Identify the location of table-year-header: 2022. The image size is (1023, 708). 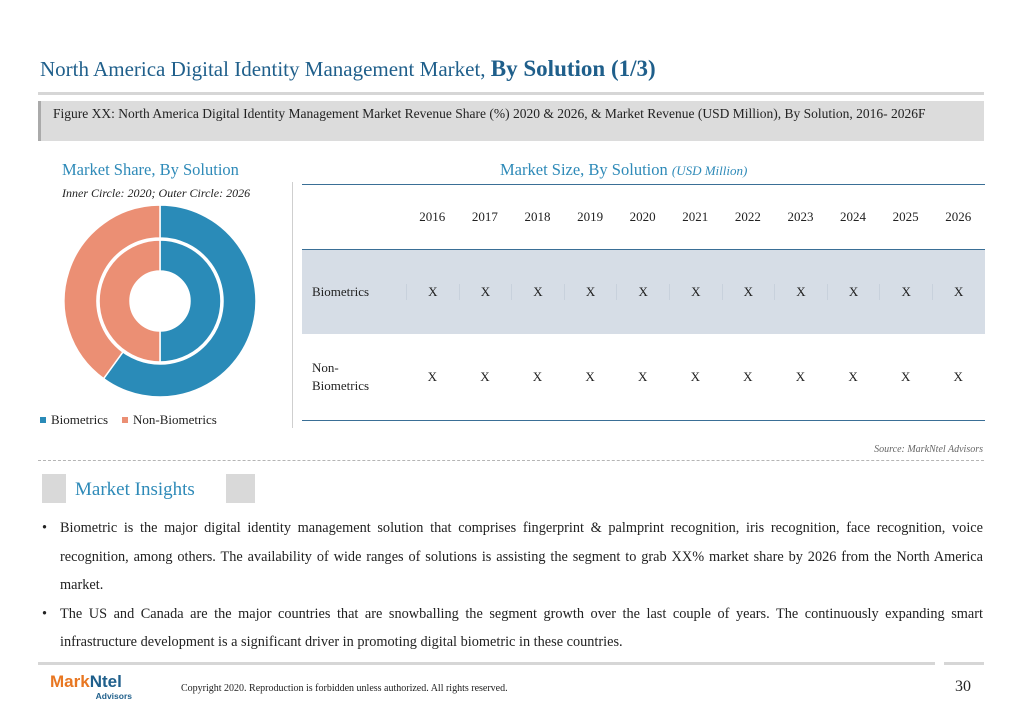
(747, 216).